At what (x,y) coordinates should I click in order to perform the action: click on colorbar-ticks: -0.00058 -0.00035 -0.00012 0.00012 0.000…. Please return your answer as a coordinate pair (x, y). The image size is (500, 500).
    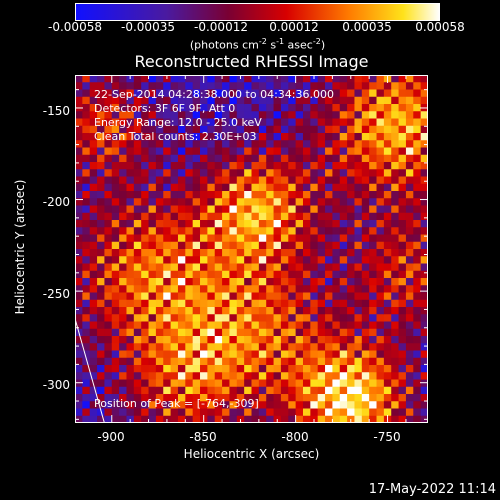
    Looking at the image, I should click on (256, 27).